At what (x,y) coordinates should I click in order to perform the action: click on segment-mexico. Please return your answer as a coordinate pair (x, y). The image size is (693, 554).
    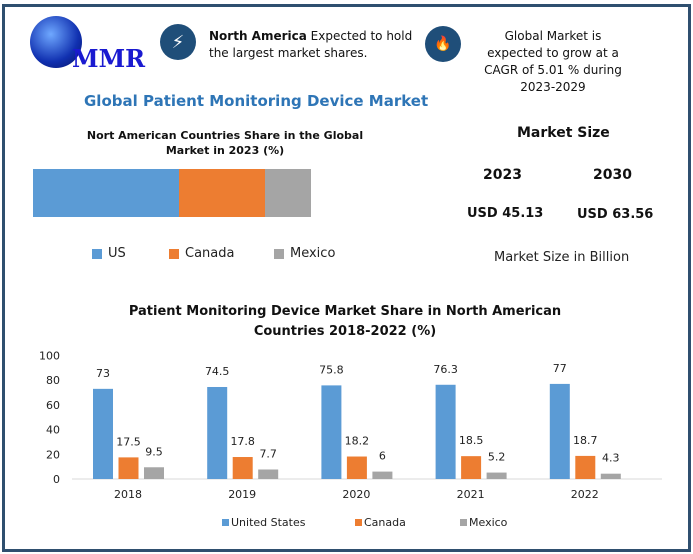
    Looking at the image, I should click on (288, 193).